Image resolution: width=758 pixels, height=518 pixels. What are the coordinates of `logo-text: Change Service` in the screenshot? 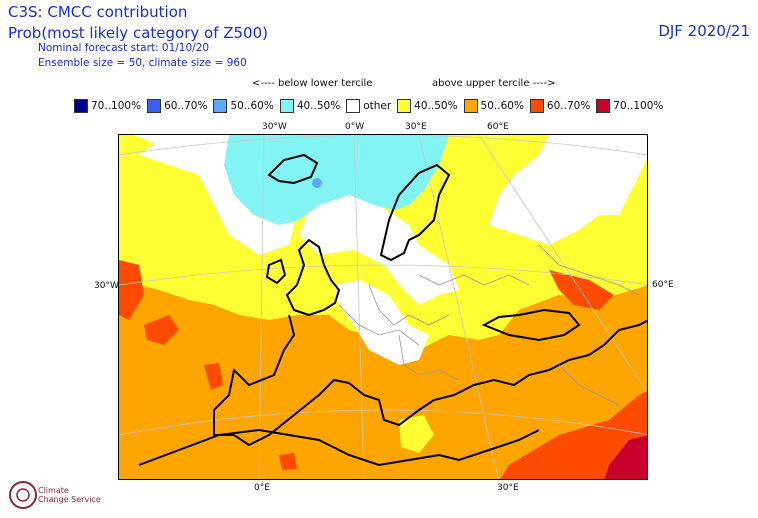 It's located at (69, 499).